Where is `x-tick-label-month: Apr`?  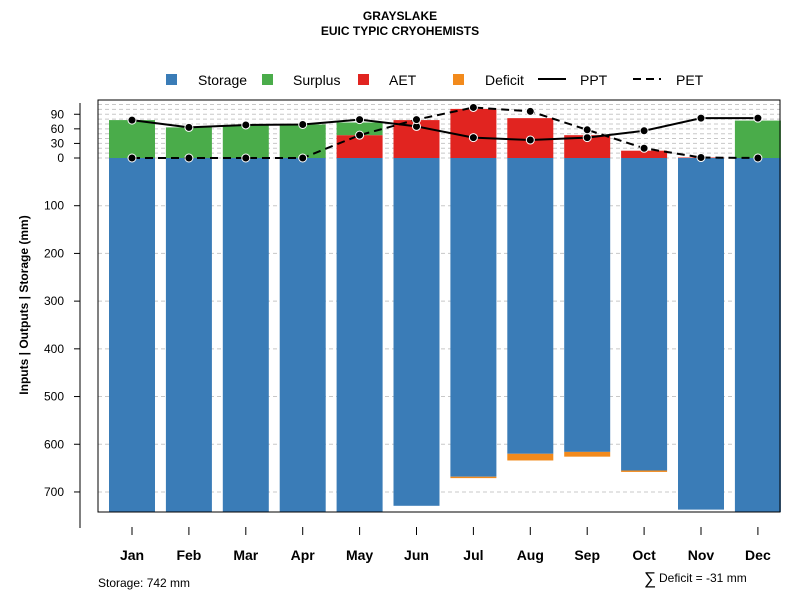
x-tick-label-month: Apr is located at coordinates (303, 555).